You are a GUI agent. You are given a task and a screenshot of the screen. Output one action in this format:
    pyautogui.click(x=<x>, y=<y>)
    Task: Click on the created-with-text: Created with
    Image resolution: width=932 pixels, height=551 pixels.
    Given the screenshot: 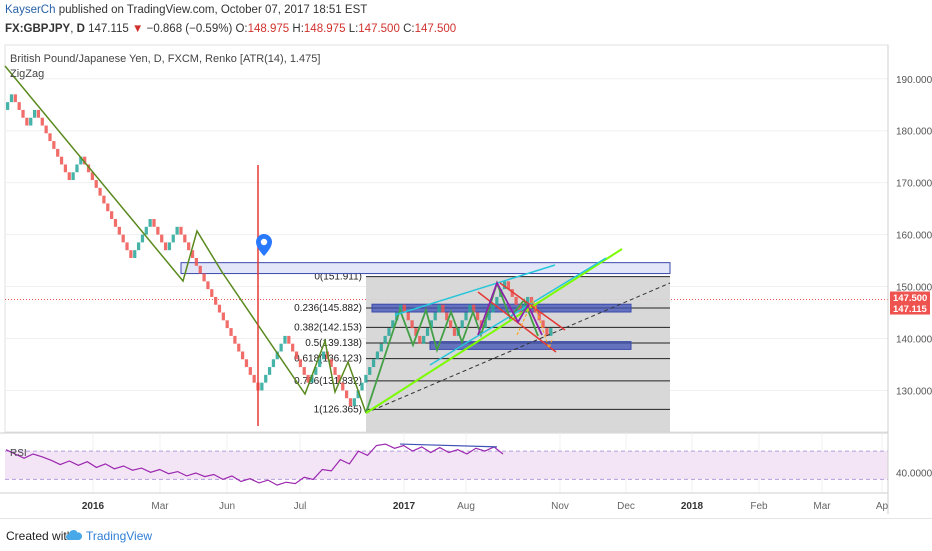 What is the action you would take?
    pyautogui.click(x=40, y=536)
    